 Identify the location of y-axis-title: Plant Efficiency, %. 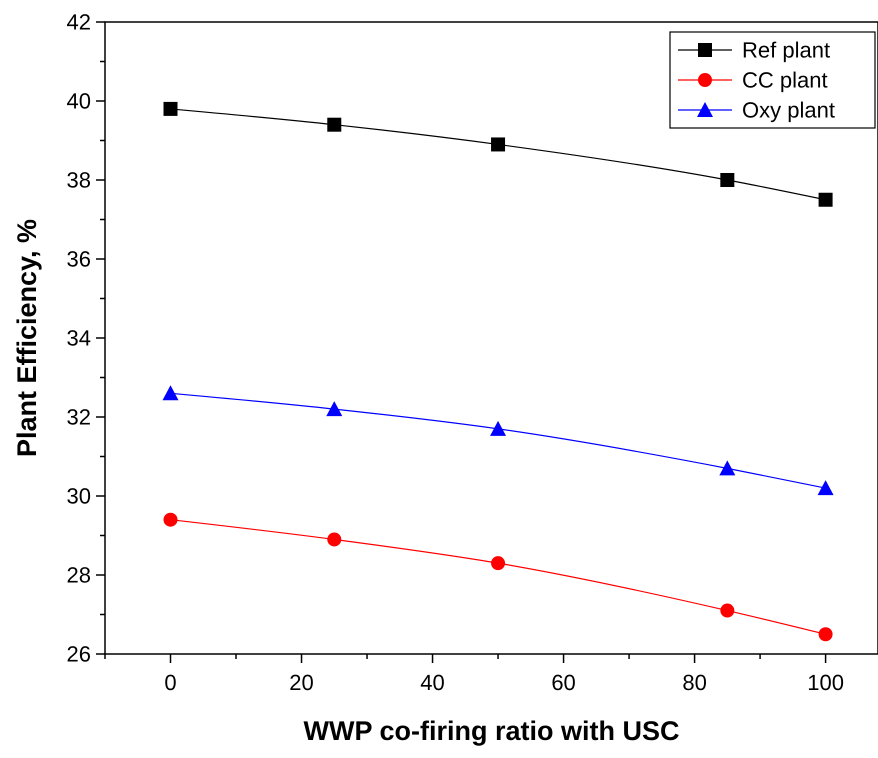
(27, 338).